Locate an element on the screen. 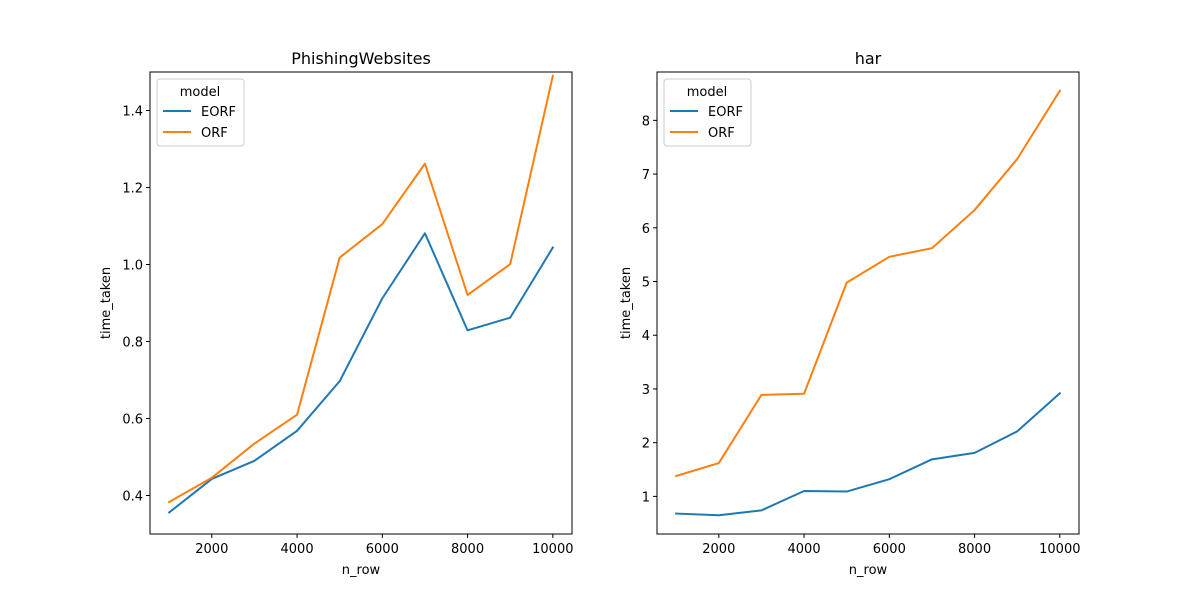 The image size is (1200, 600). y-tick-label: 2 is located at coordinates (646, 444).